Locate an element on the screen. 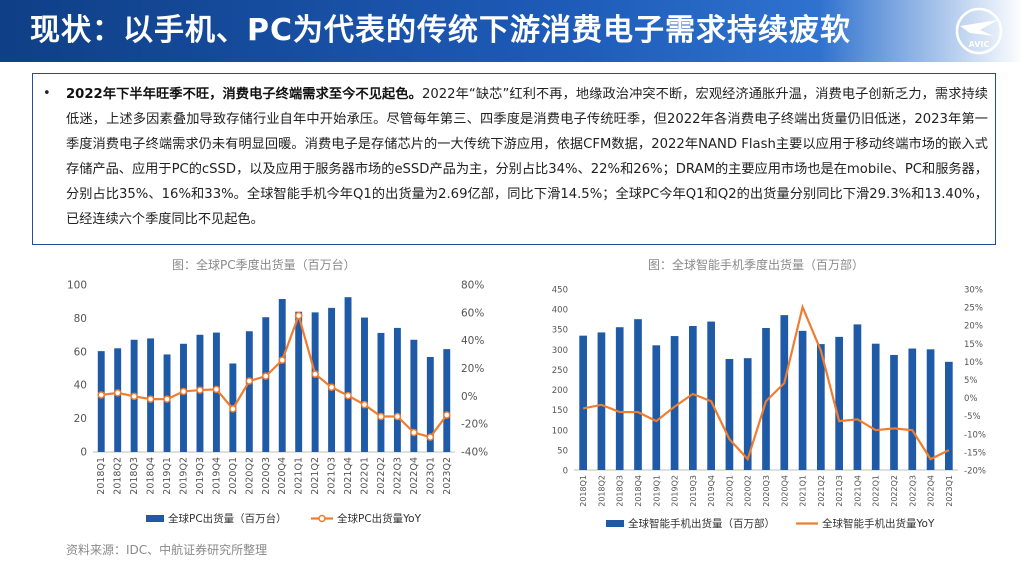 This screenshot has height=576, width=1024. y-left-tick-label: 300 is located at coordinates (560, 351).